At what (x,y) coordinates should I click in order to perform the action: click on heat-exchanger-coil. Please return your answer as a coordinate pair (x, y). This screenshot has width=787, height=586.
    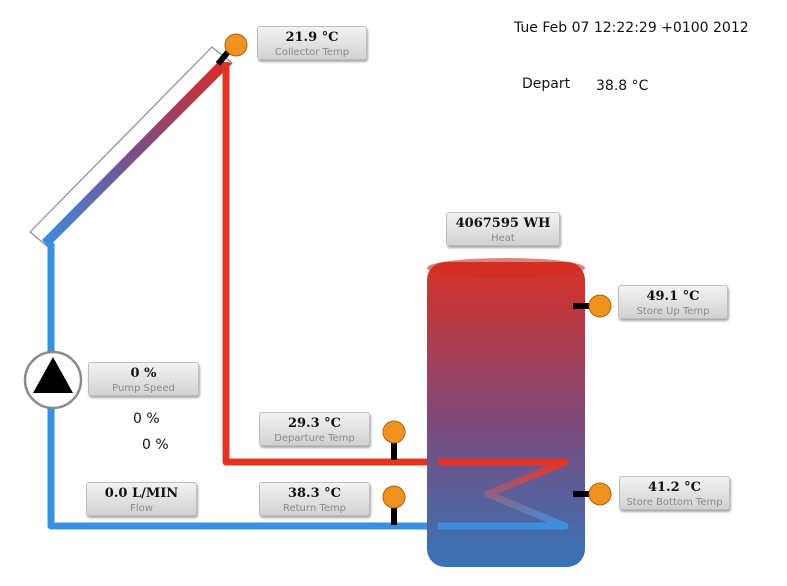
    Looking at the image, I should click on (503, 494).